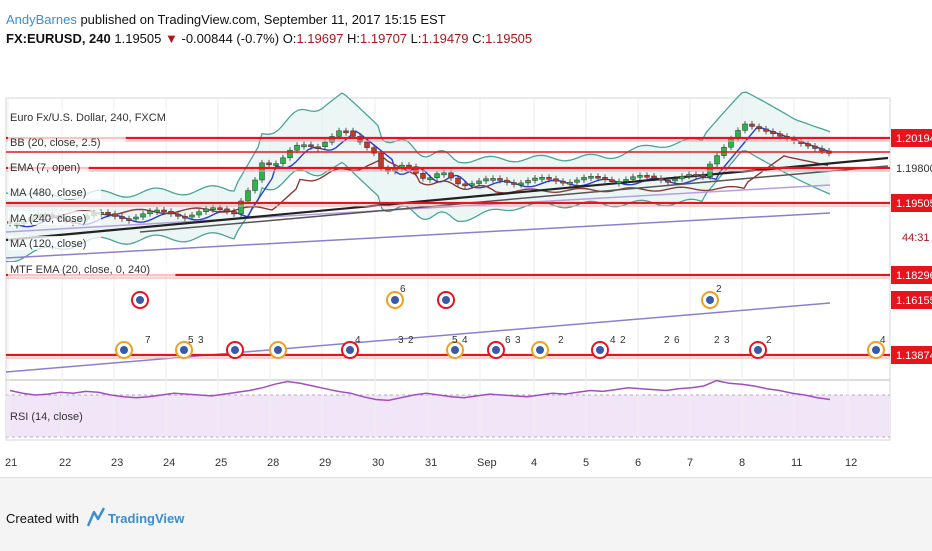 The height and width of the screenshot is (551, 932). What do you see at coordinates (171, 38) in the screenshot?
I see `down-arrow-icon: ▼` at bounding box center [171, 38].